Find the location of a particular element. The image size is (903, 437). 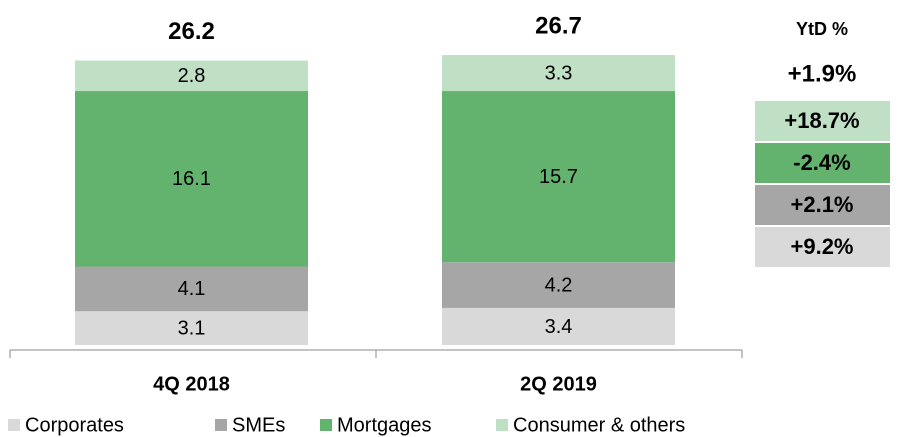

data-label: 4.2 is located at coordinates (559, 285).